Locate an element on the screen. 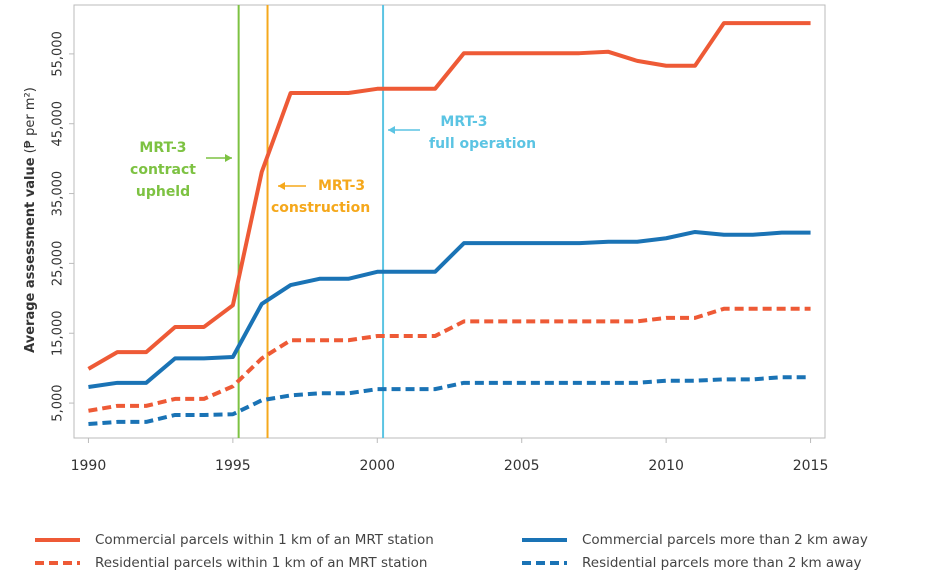  annotation-text: upheld is located at coordinates (163, 192).